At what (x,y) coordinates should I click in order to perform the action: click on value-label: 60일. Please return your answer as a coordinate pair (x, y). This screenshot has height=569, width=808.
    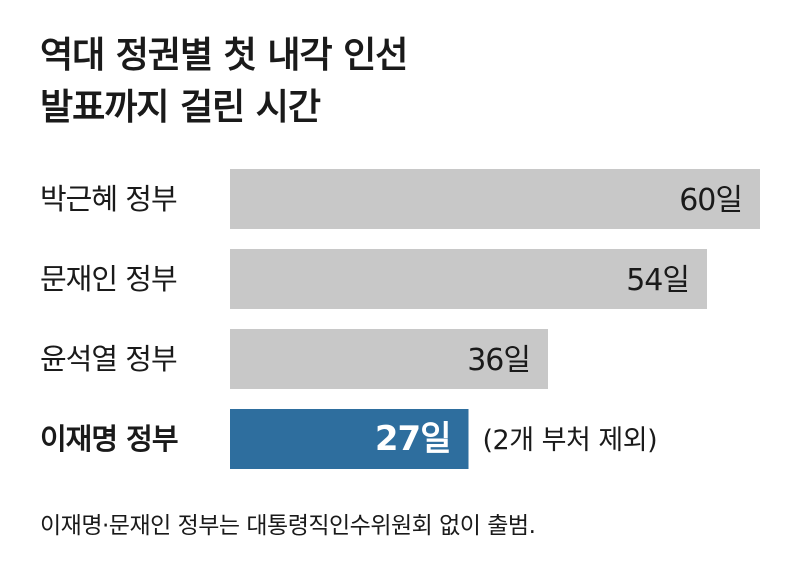
    Looking at the image, I should click on (710, 200).